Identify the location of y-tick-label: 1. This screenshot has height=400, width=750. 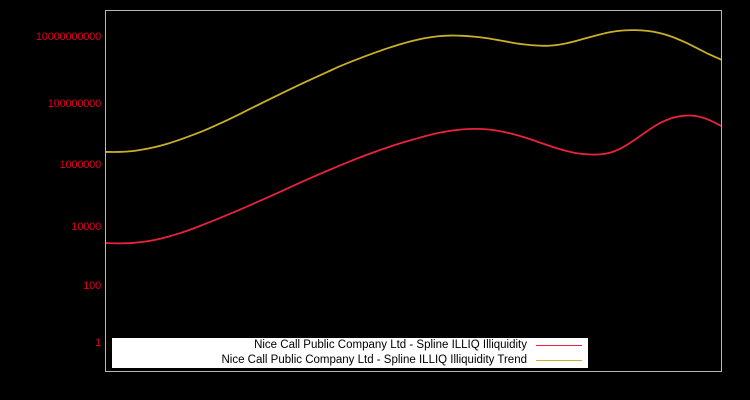
(98, 343).